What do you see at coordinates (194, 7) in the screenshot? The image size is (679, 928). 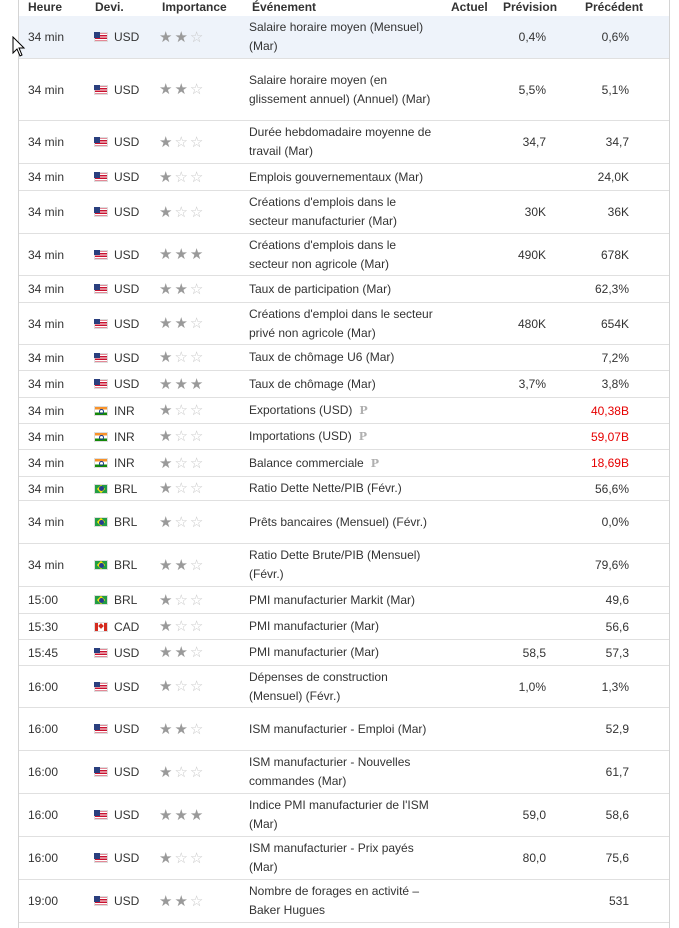 I see `header-importance: Importance` at bounding box center [194, 7].